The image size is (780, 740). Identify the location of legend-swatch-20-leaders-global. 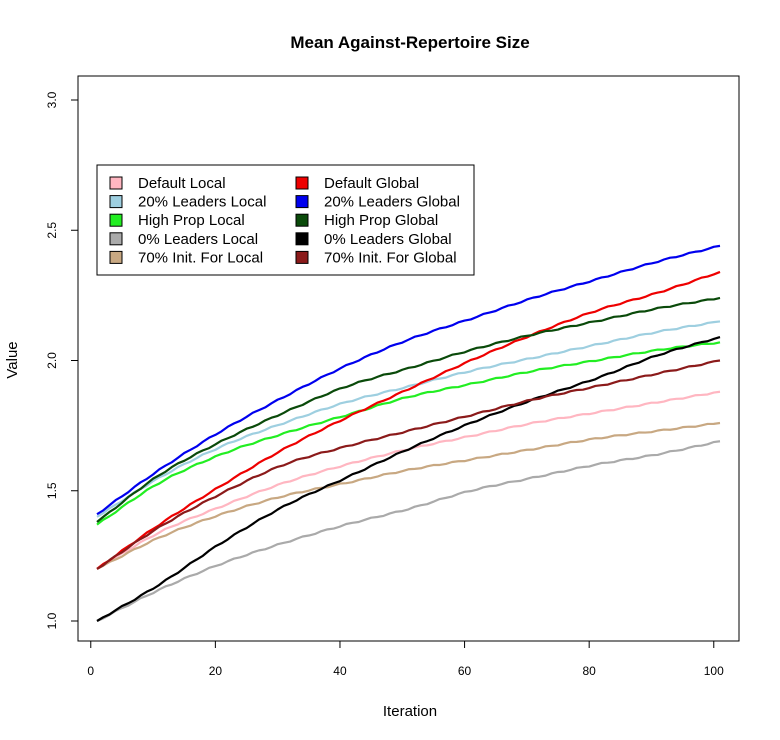
(302, 202).